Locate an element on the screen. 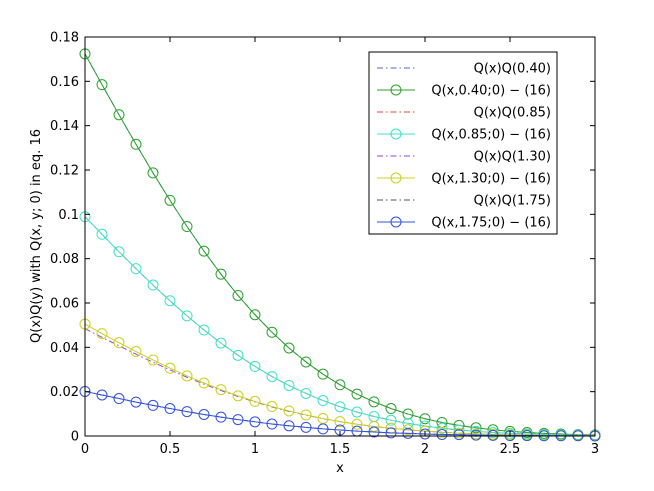 The width and height of the screenshot is (654, 491). legend-box is located at coordinates (463, 143).